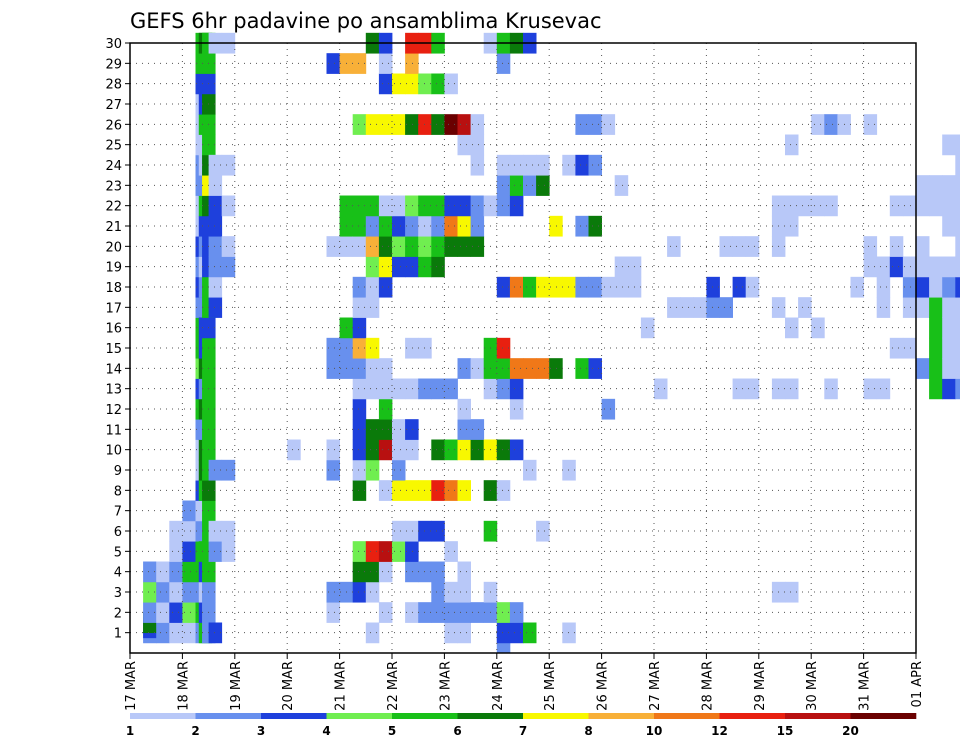  What do you see at coordinates (326, 731) in the screenshot?
I see `colorbar-label: 4` at bounding box center [326, 731].